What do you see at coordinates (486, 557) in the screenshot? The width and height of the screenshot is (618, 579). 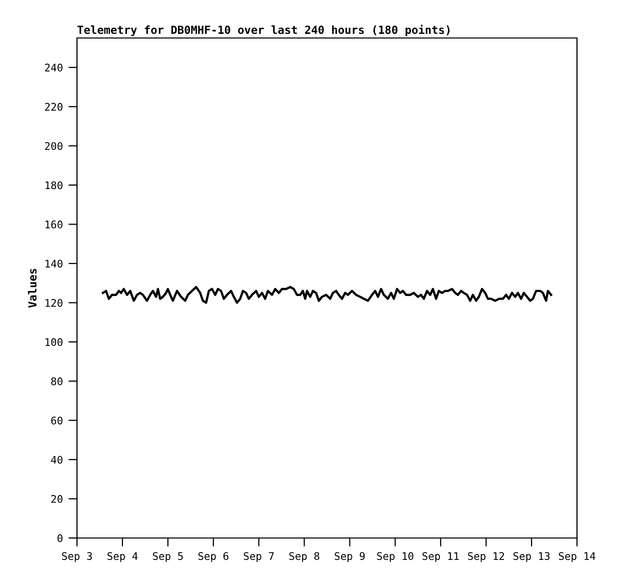 I see `x-tick-label: Sep 12` at bounding box center [486, 557].